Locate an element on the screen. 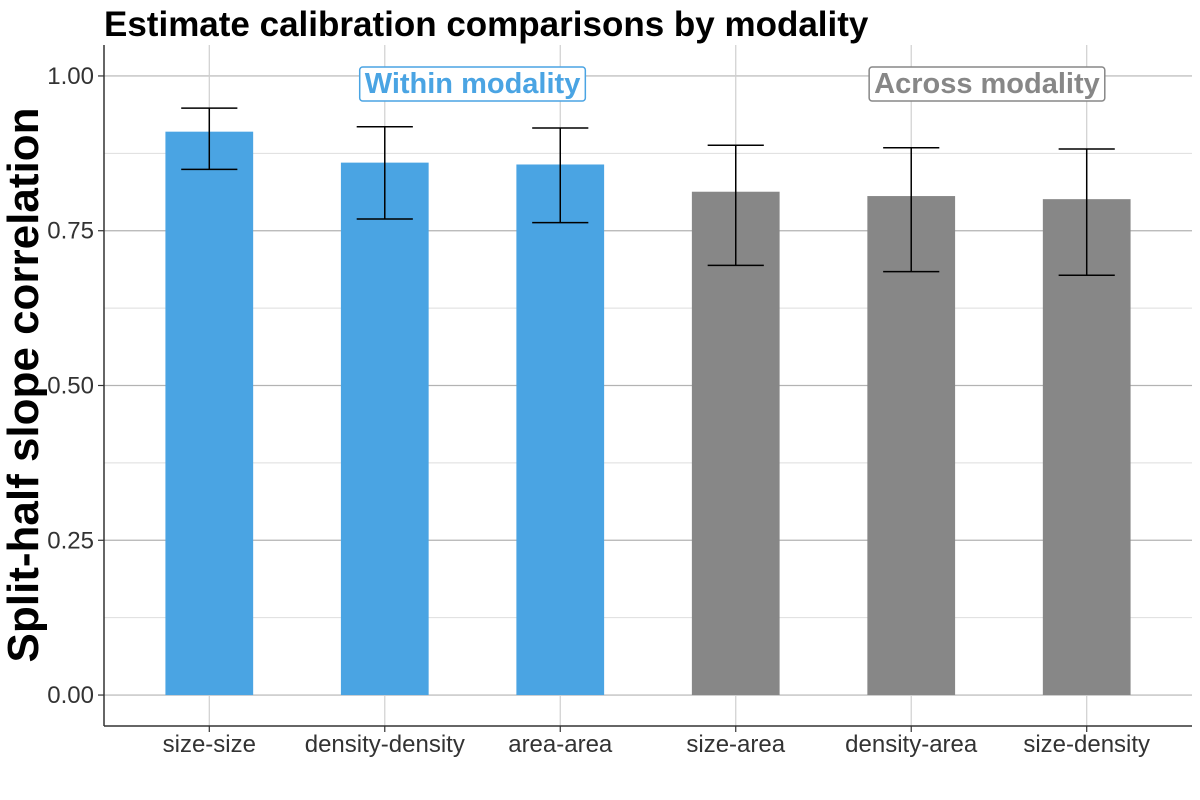  y-tick-label: 0.75 is located at coordinates (70, 231).